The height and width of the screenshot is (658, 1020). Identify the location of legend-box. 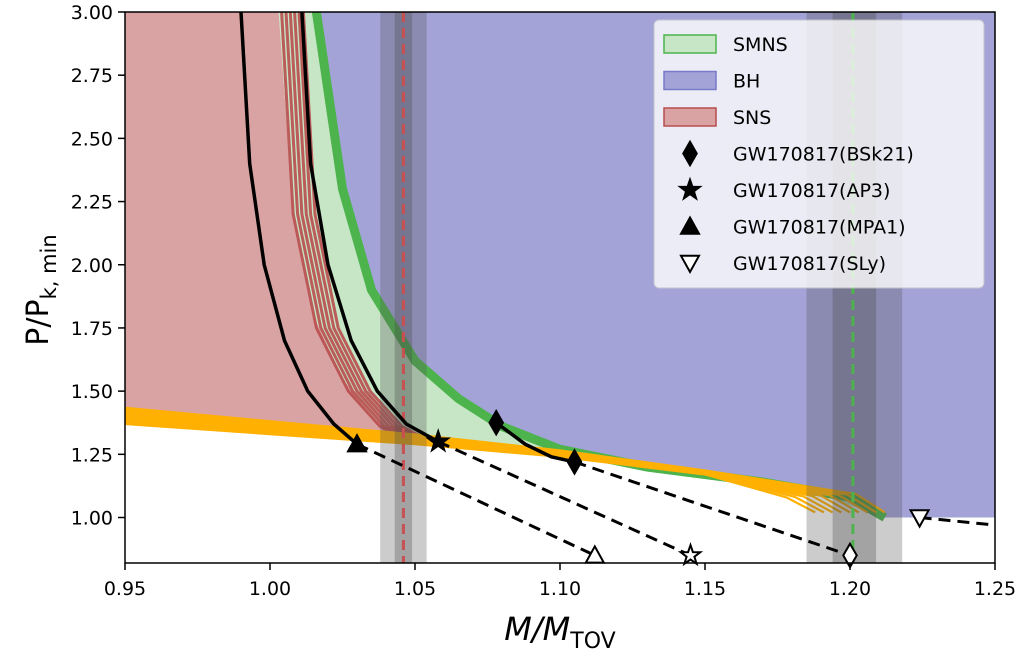
(819, 154).